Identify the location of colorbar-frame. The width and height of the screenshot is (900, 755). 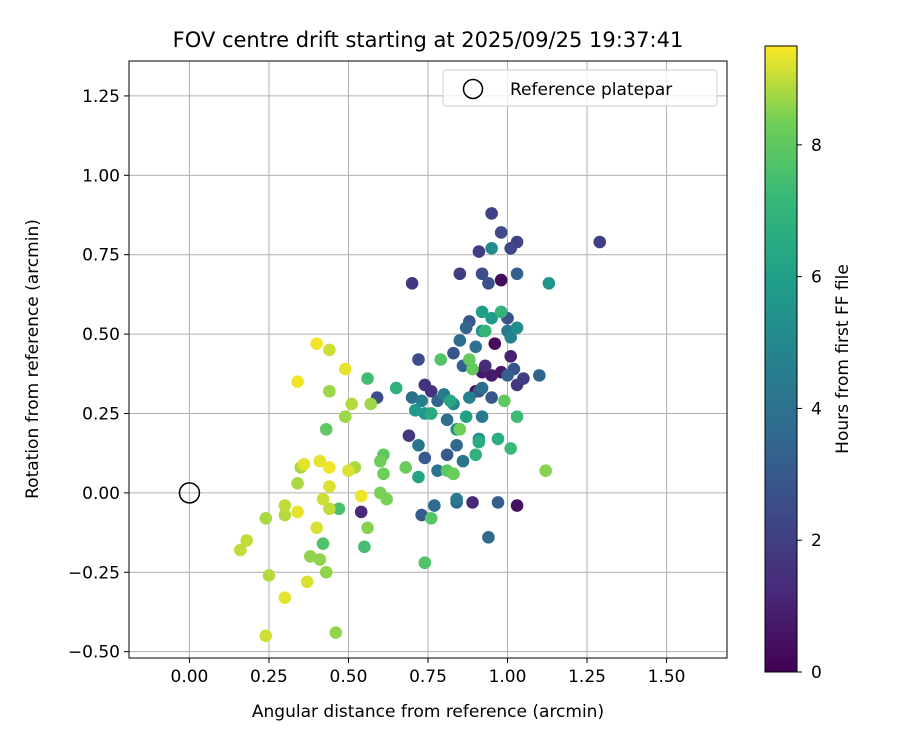
(781, 359).